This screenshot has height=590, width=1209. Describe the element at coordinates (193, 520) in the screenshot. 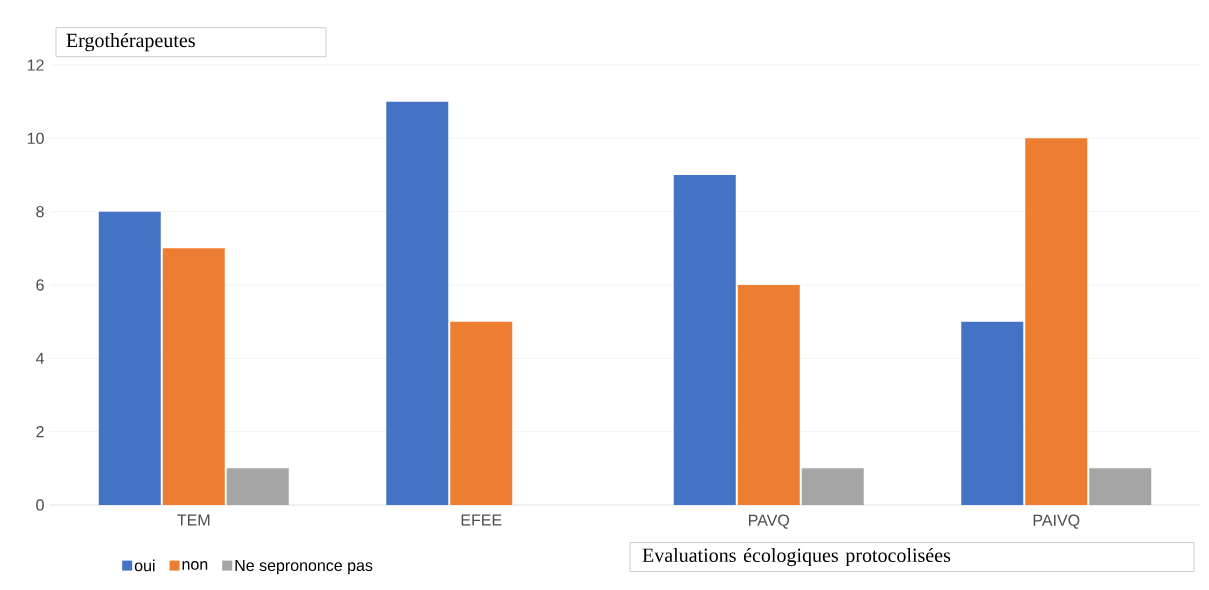

I see `x-tick-label: TEM` at that location.